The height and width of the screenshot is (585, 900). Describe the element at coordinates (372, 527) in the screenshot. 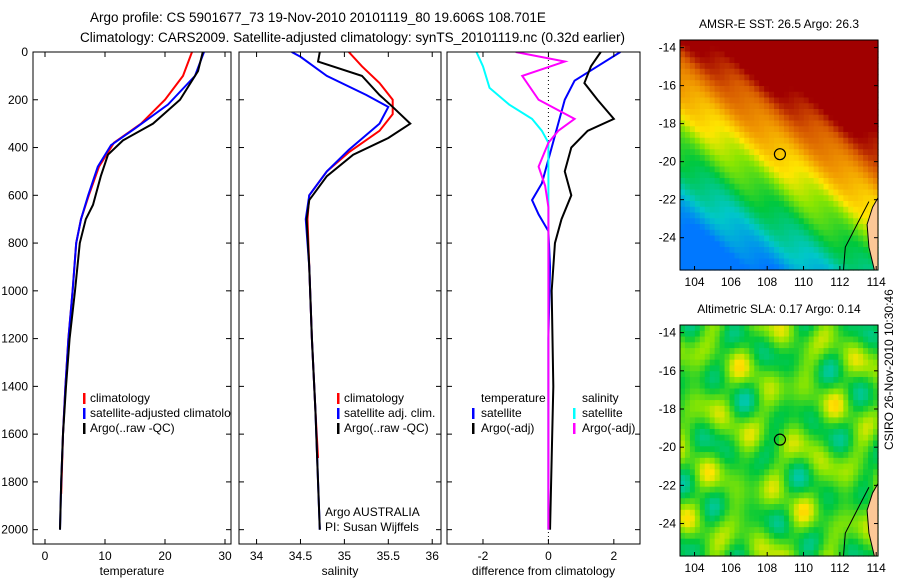

I see `annotation-text: PI: Susan Wijffels` at that location.